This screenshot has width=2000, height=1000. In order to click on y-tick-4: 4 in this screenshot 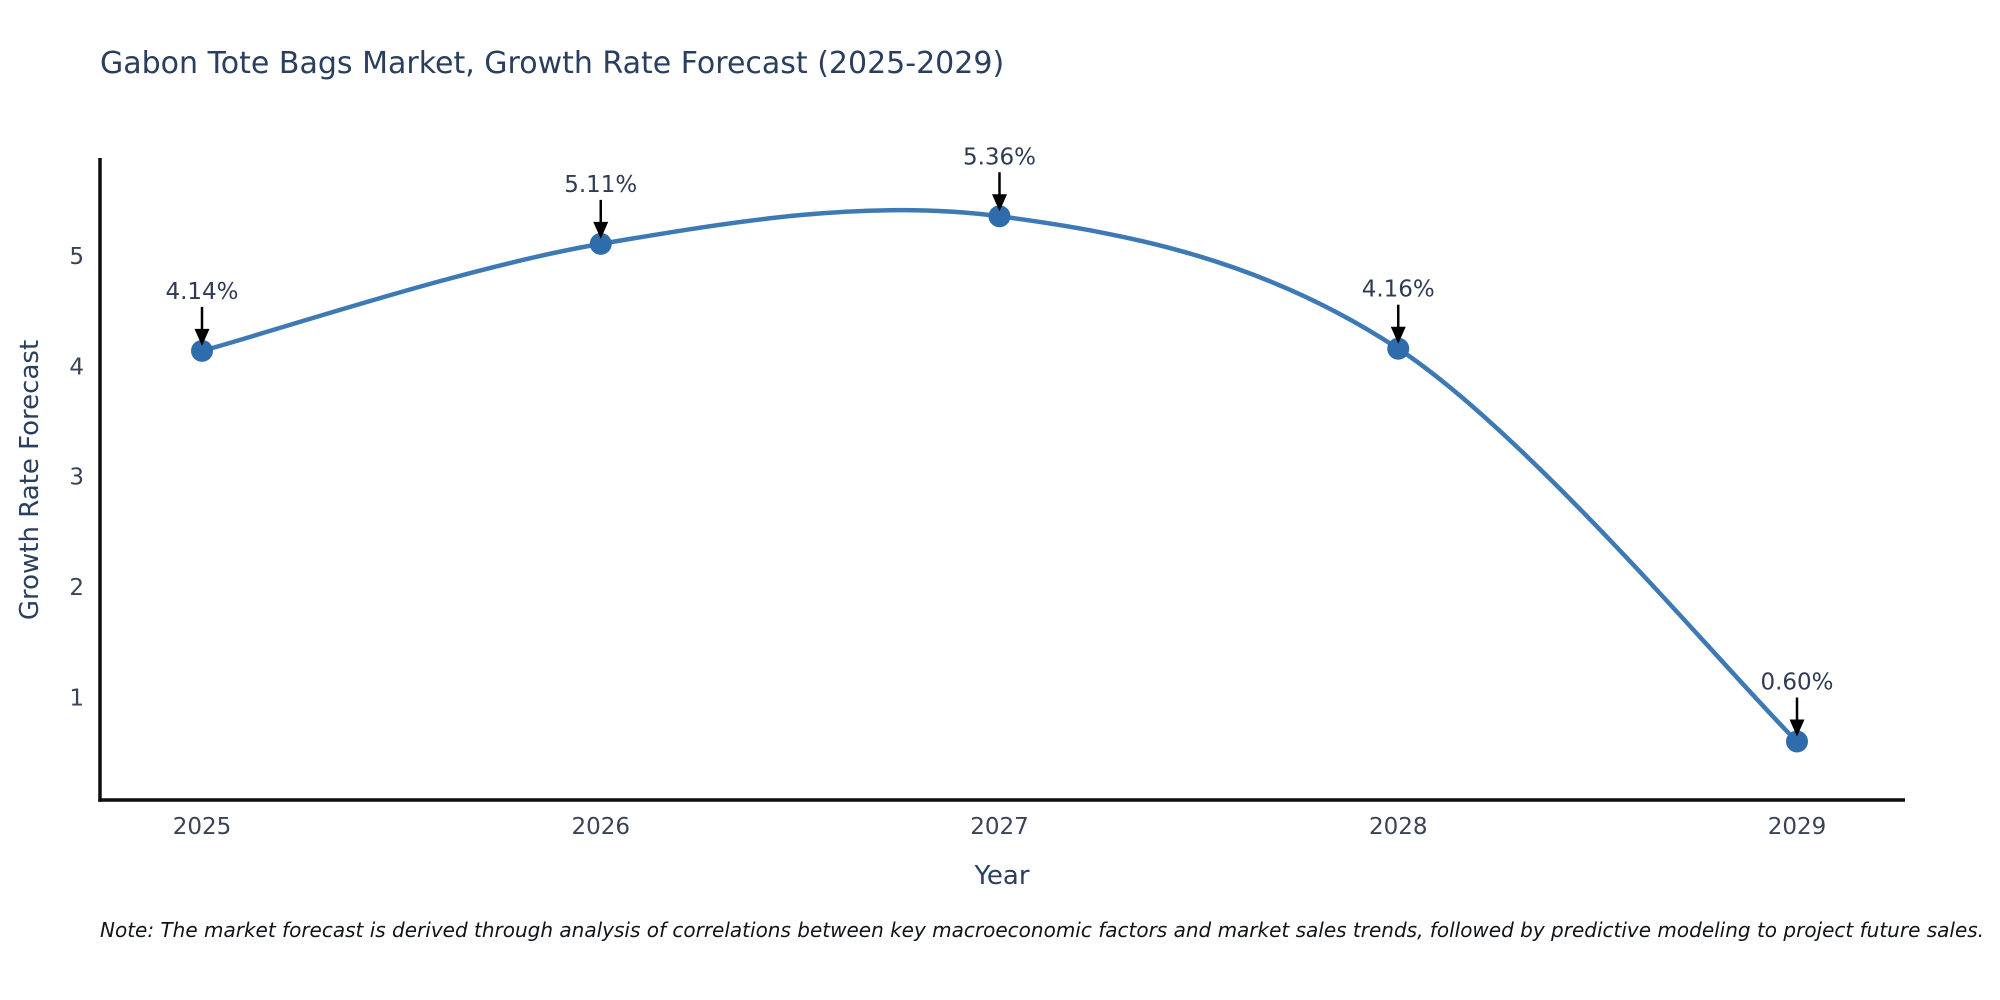, I will do `click(76, 367)`.